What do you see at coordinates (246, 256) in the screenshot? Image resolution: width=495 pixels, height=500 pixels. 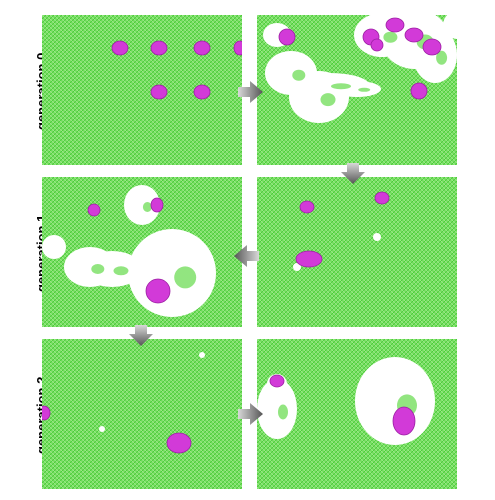 I see `arrow-left-icon` at bounding box center [246, 256].